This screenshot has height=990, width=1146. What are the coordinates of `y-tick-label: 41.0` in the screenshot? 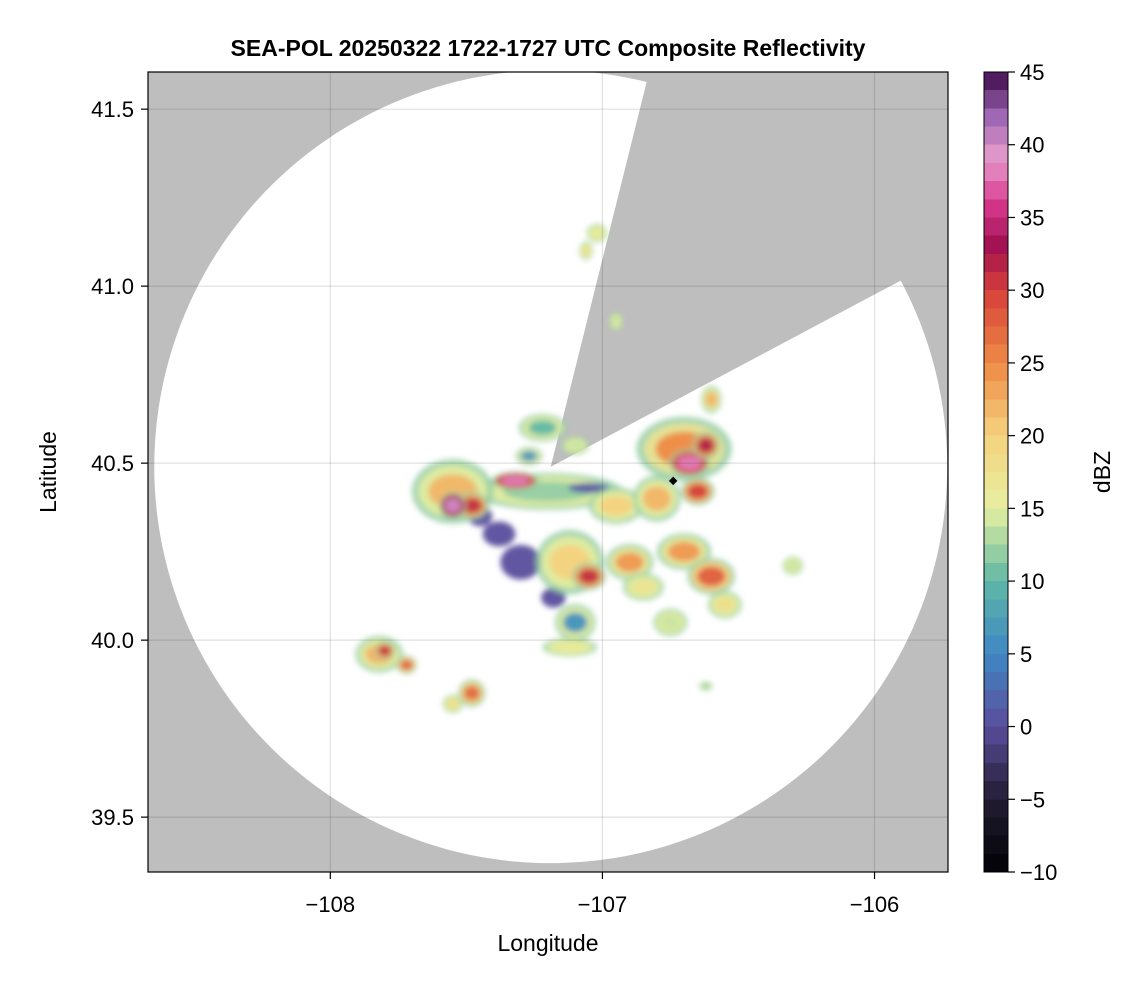 It's located at (112, 286).